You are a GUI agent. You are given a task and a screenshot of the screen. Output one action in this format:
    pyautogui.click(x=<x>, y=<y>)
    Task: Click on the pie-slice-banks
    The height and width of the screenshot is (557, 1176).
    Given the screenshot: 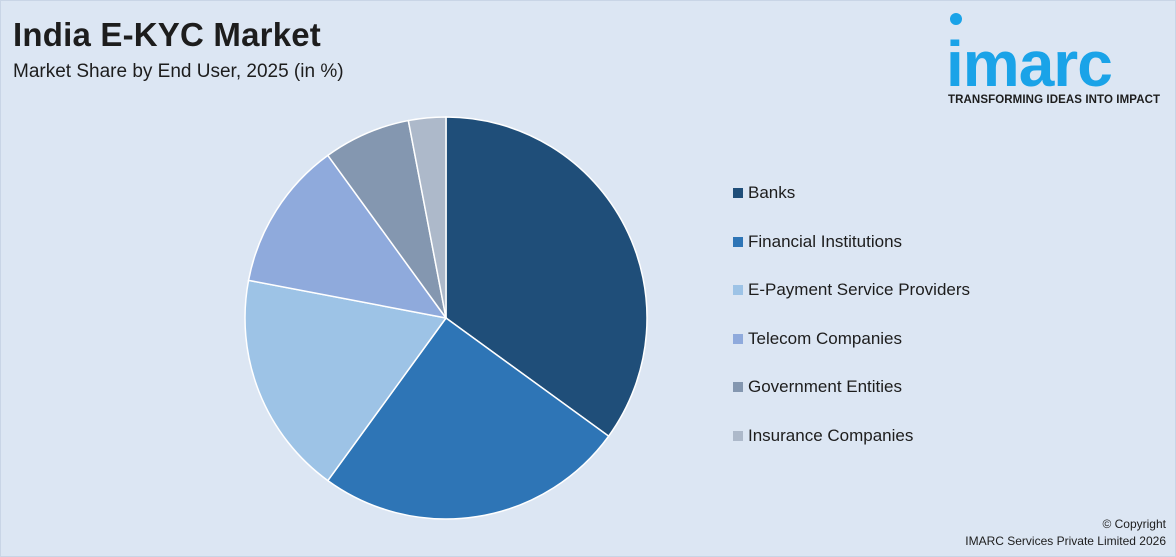 What is the action you would take?
    pyautogui.click(x=546, y=277)
    